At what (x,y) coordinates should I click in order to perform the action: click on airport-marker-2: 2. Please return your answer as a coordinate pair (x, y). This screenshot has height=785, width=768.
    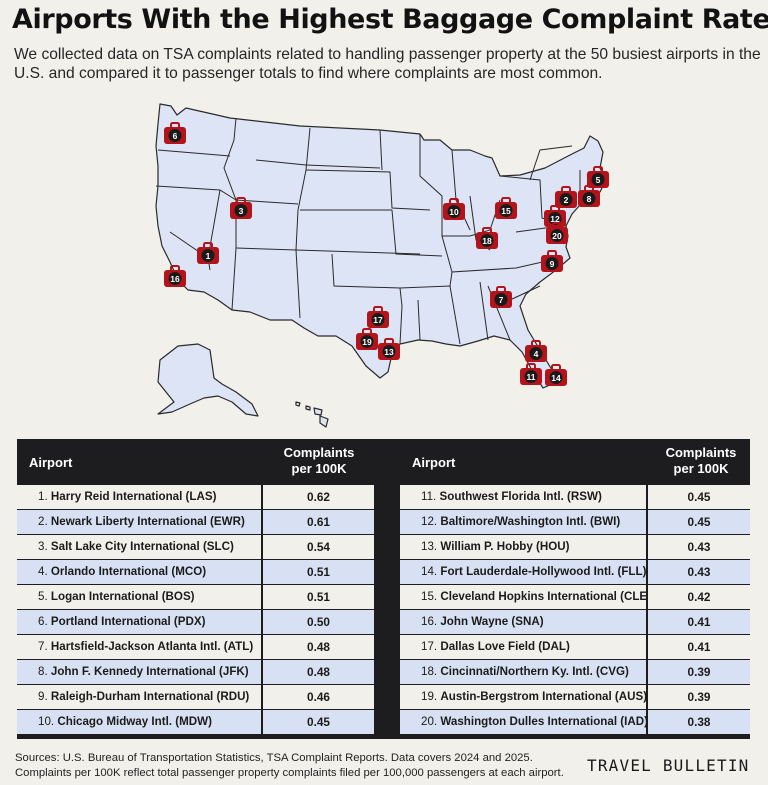
    Looking at the image, I should click on (566, 197).